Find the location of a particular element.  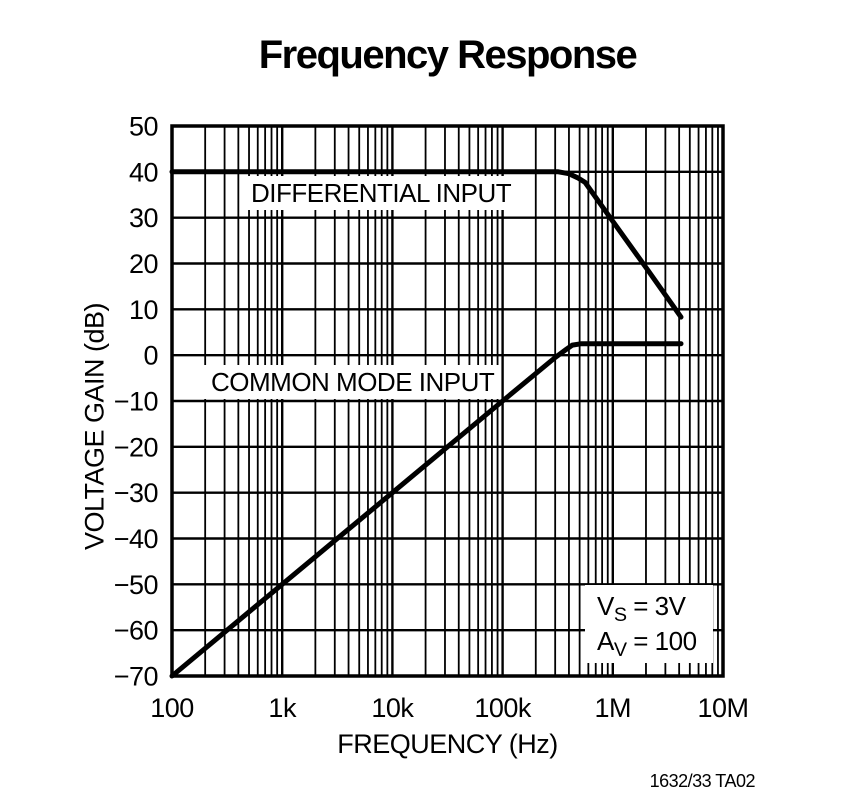

condition-subscript: S is located at coordinates (620, 615).